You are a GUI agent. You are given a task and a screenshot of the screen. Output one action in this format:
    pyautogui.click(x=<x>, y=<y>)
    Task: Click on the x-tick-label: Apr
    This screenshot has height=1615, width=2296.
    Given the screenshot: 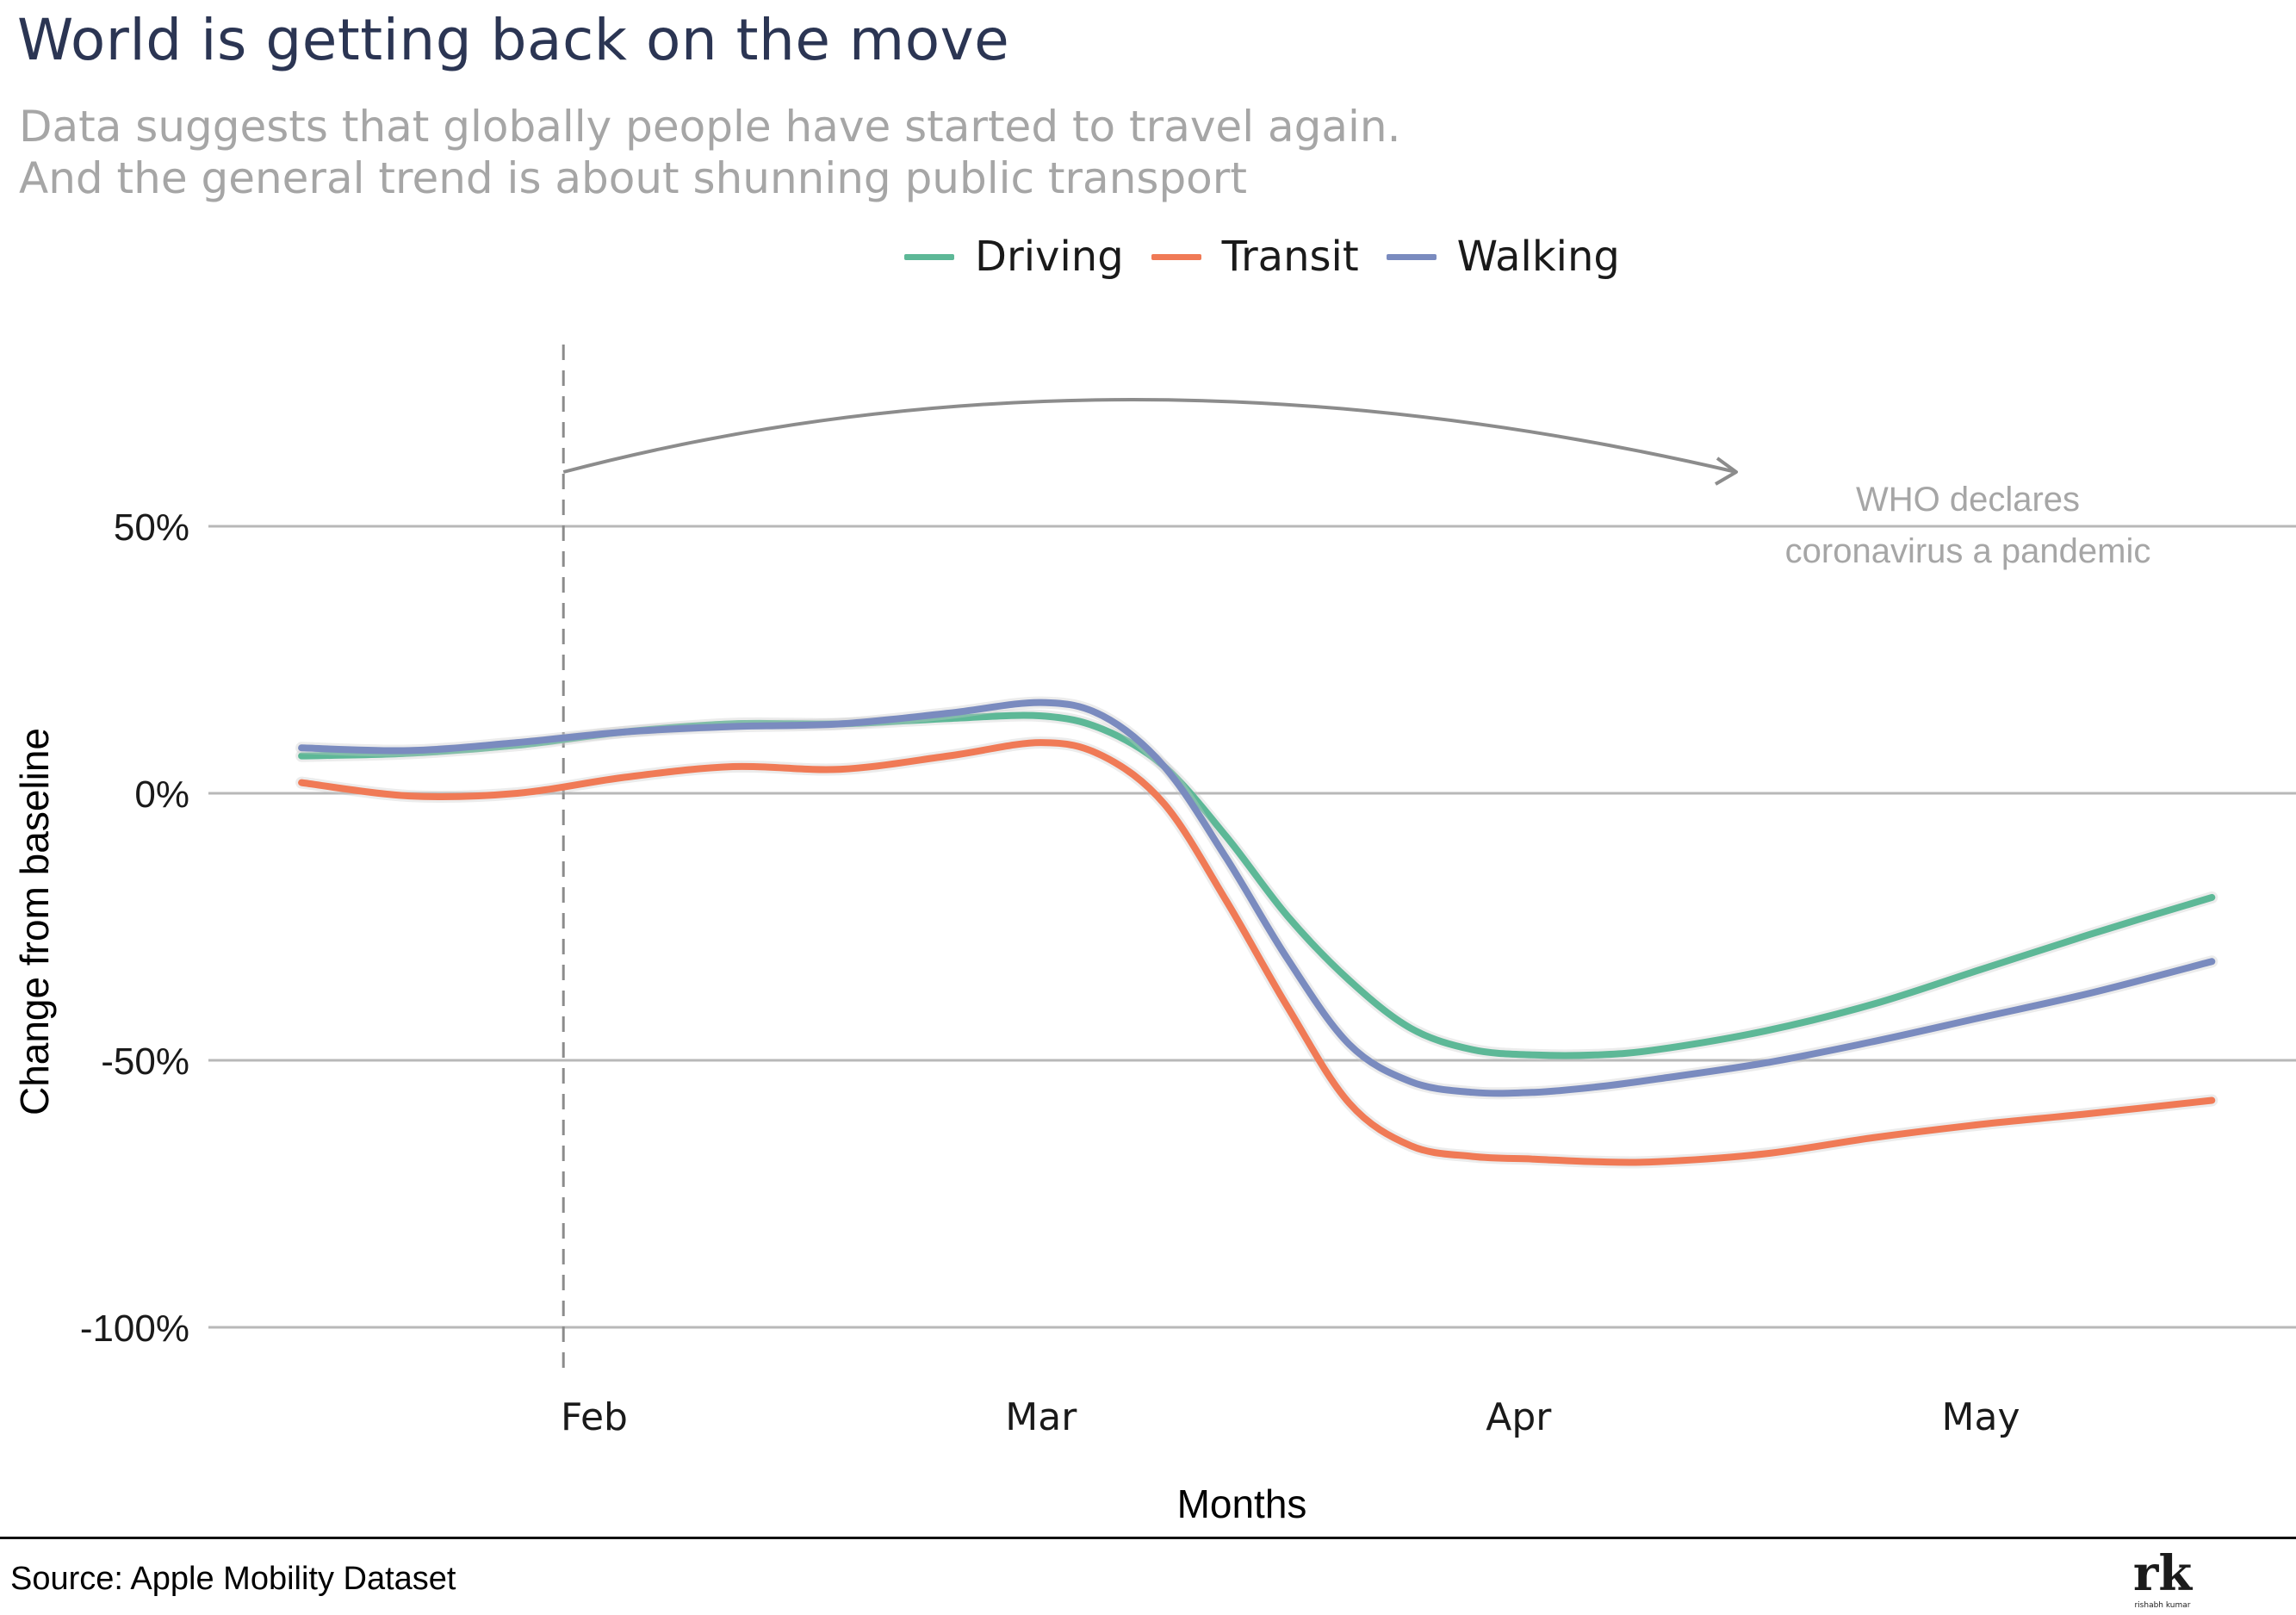 What is the action you would take?
    pyautogui.click(x=1519, y=1417)
    